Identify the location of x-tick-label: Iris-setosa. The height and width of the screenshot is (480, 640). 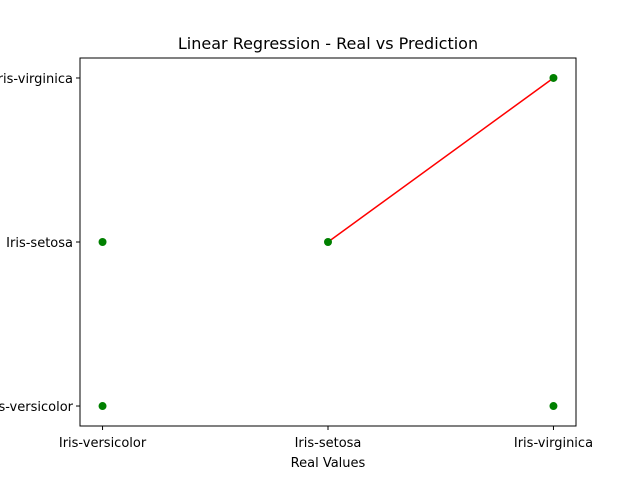
(328, 443).